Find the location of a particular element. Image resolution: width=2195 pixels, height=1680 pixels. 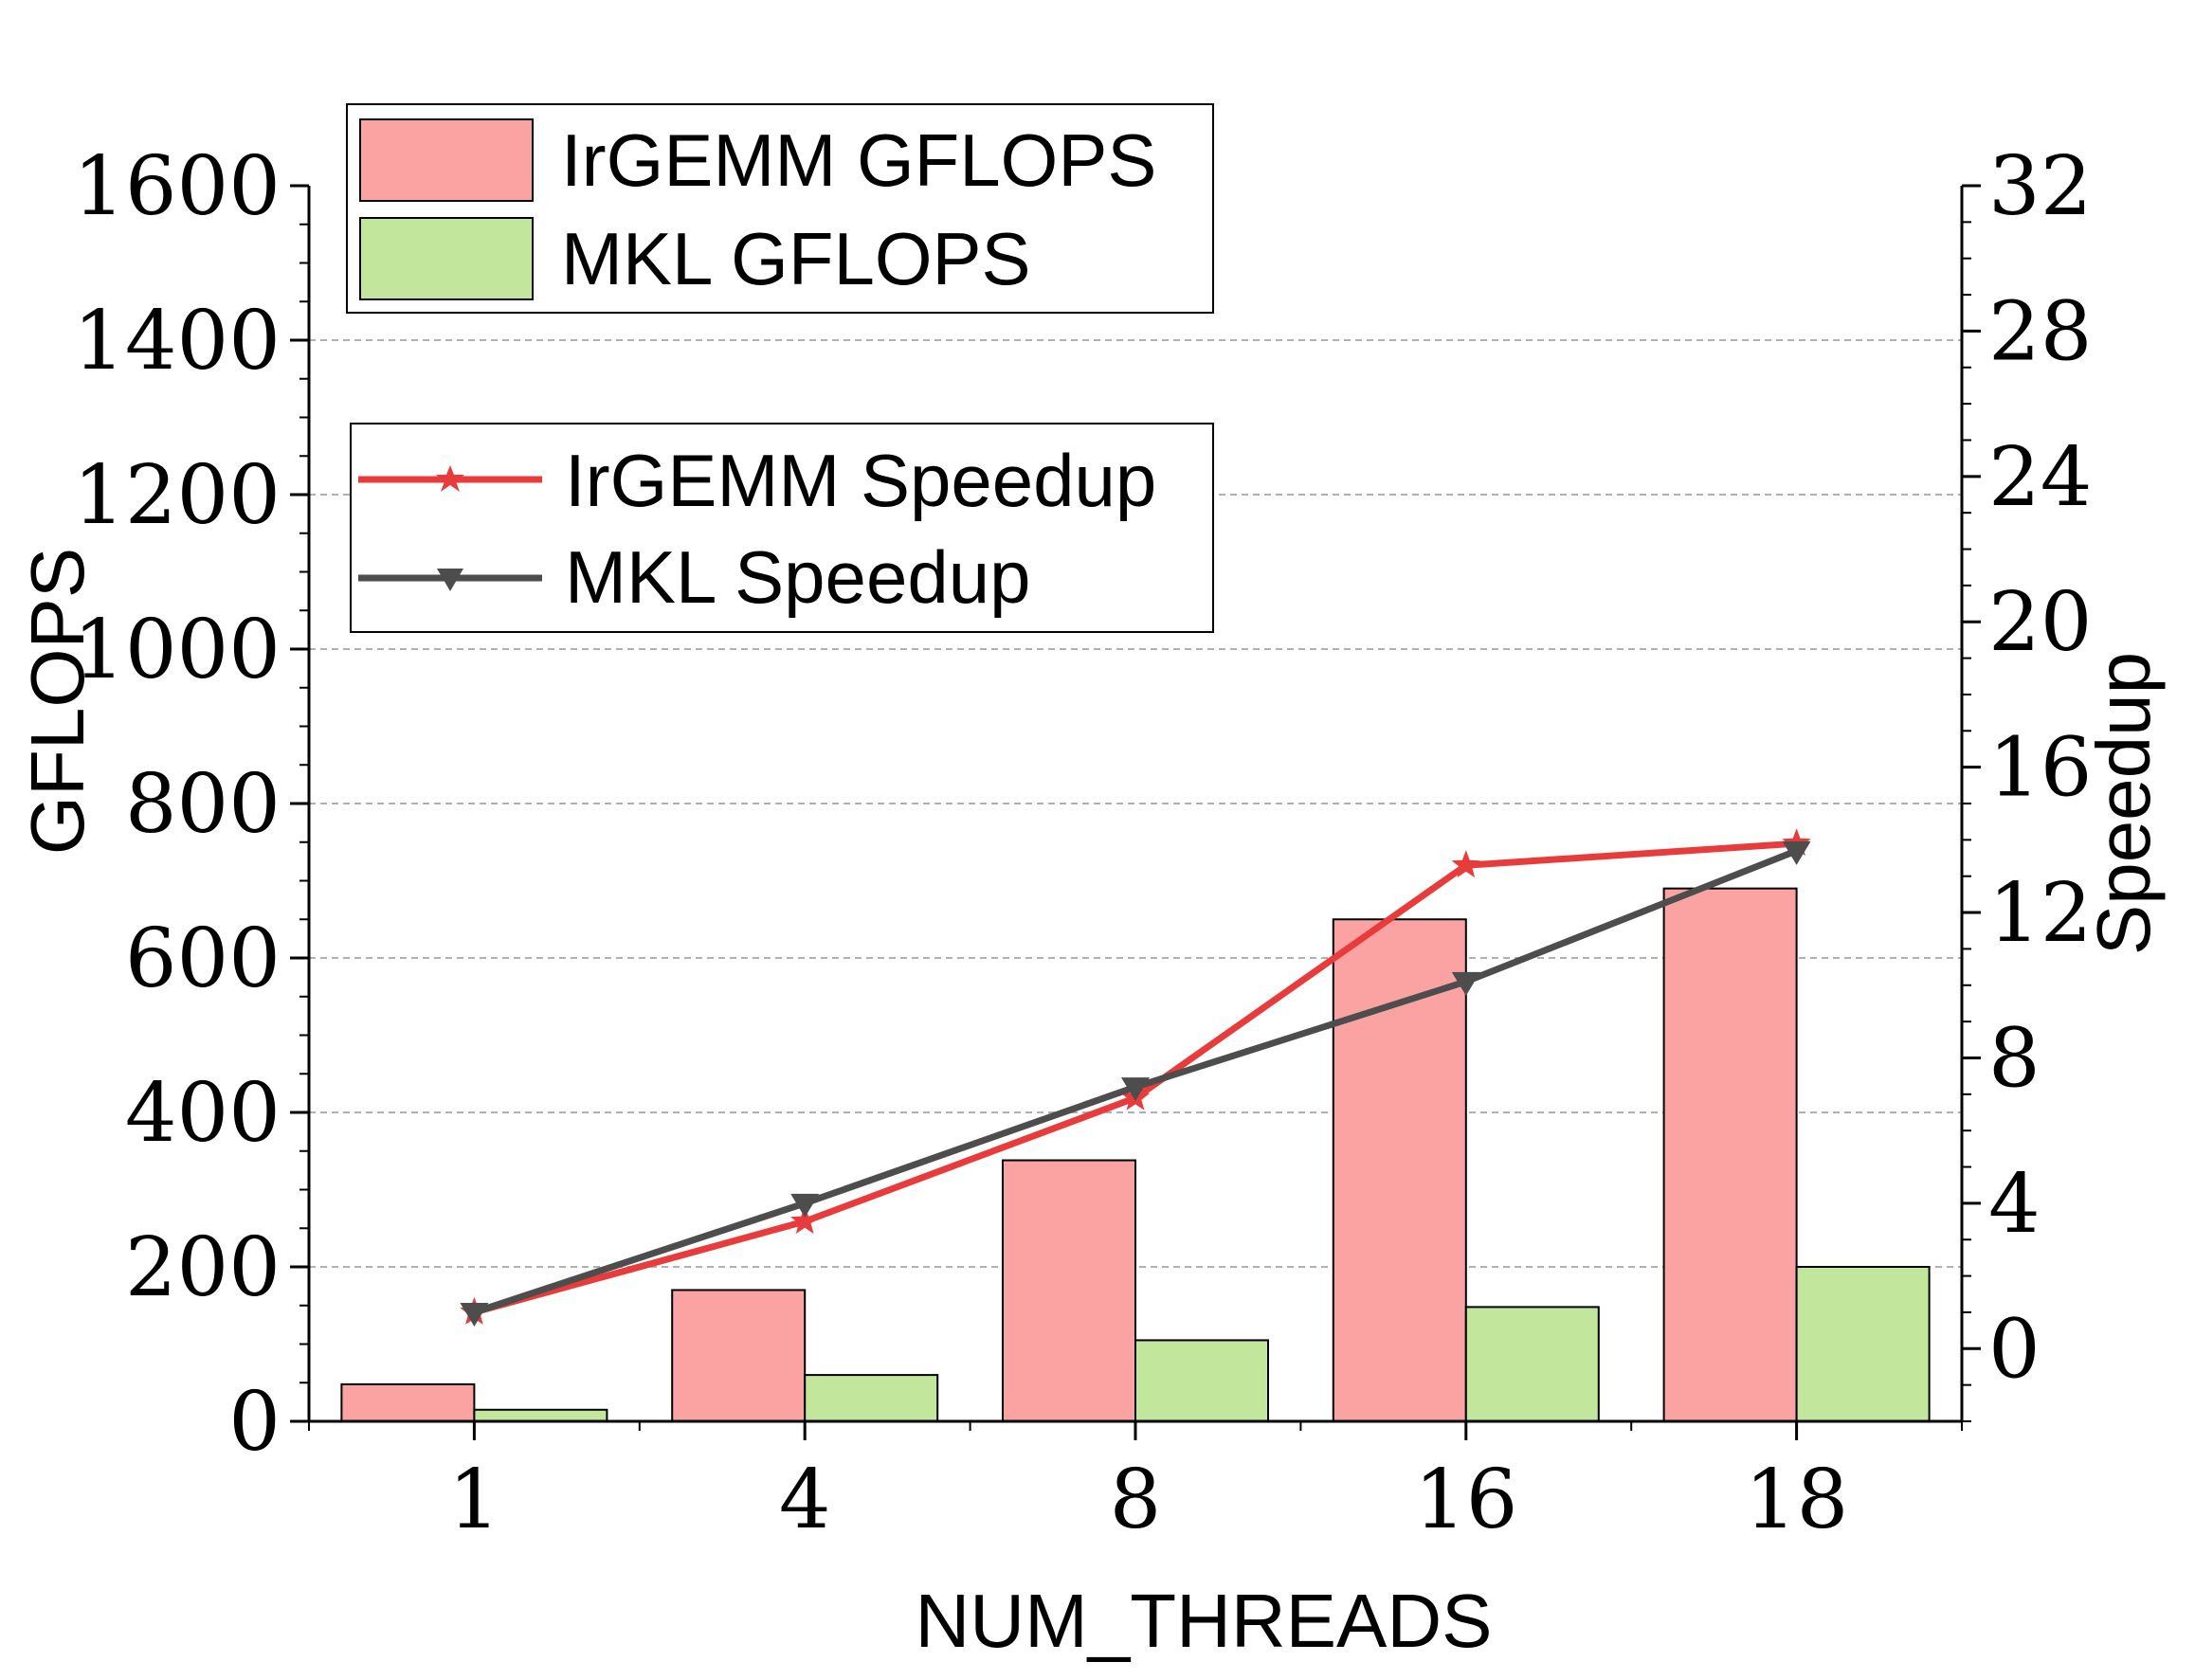

y2-axis-title: Speedup is located at coordinates (2123, 804).